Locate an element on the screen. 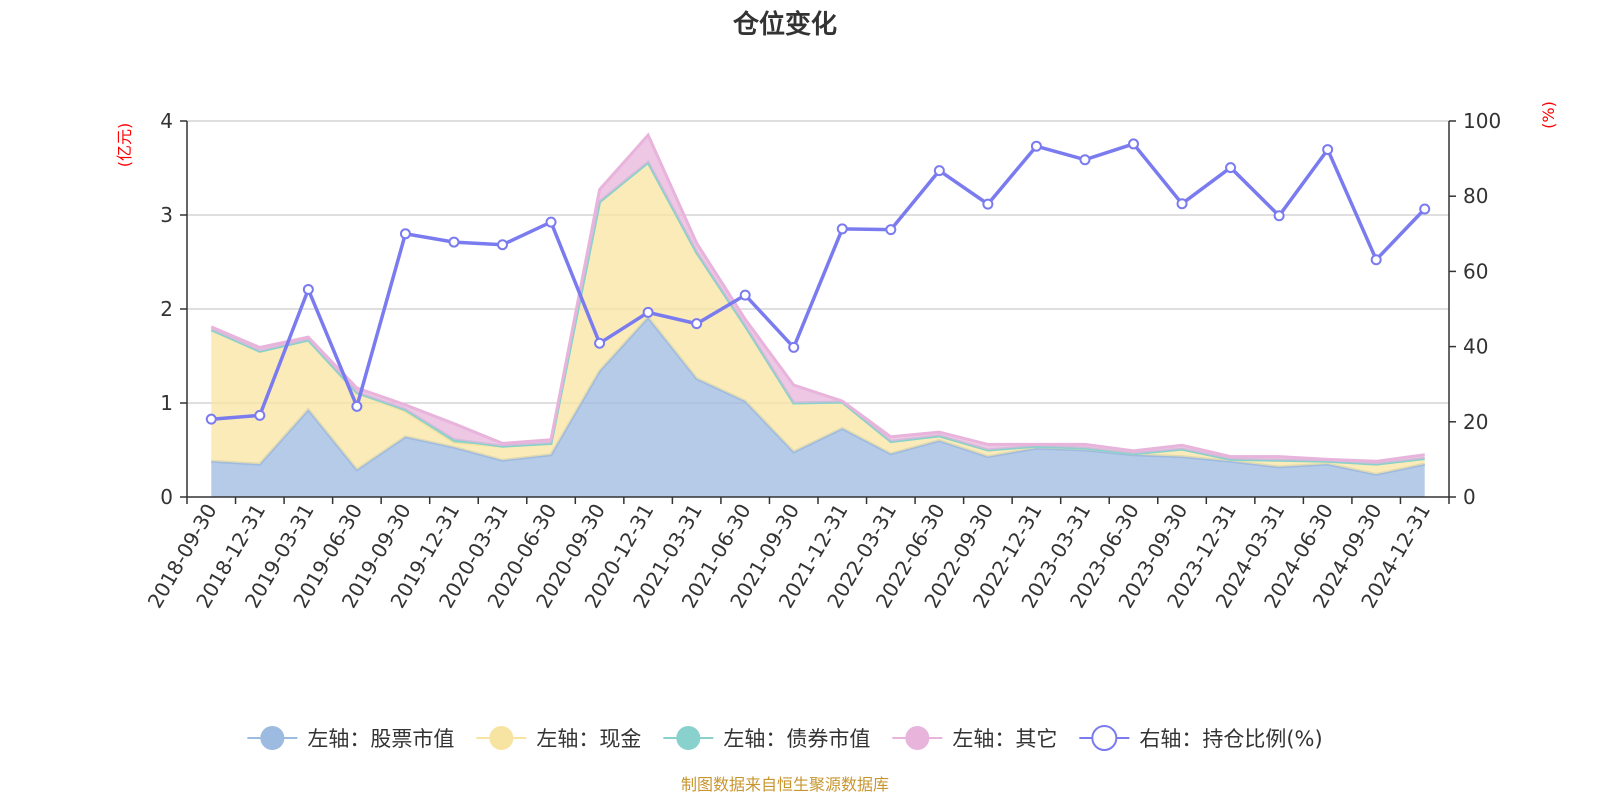  legend-label: 左轴：债券市值 is located at coordinates (796, 739).